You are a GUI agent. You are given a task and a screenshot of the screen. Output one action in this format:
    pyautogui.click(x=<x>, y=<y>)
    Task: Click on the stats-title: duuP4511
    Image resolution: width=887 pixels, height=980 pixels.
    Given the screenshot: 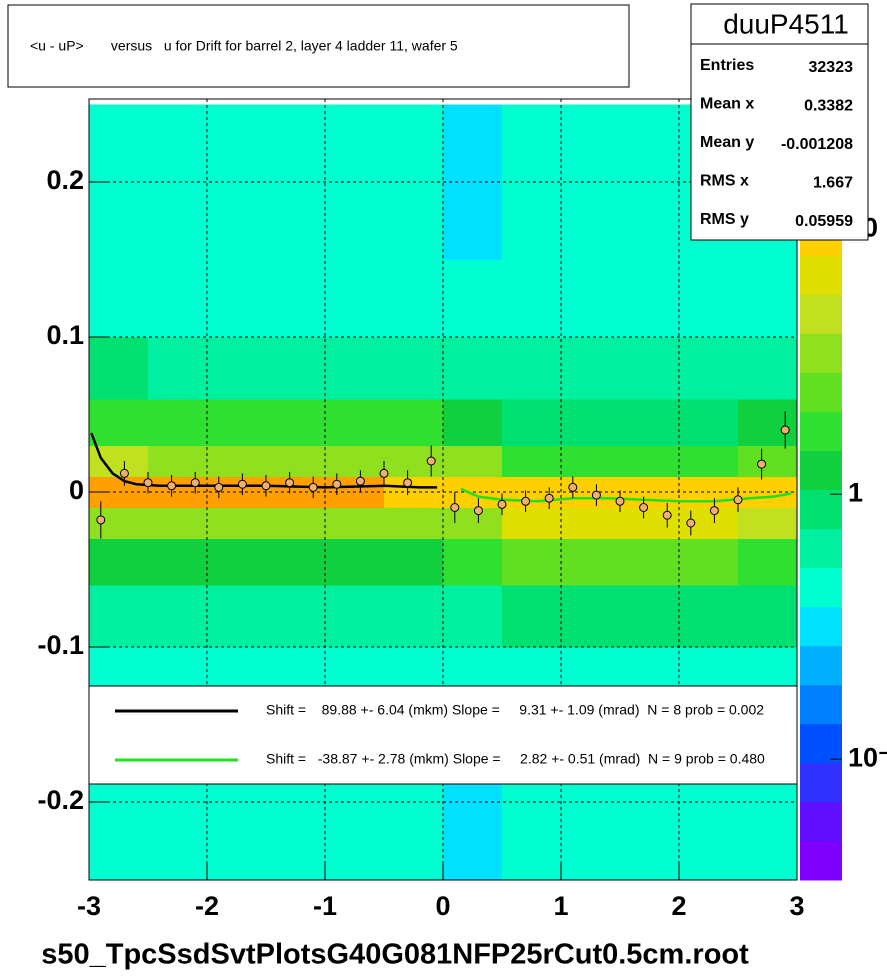 What is the action you would take?
    pyautogui.click(x=786, y=23)
    